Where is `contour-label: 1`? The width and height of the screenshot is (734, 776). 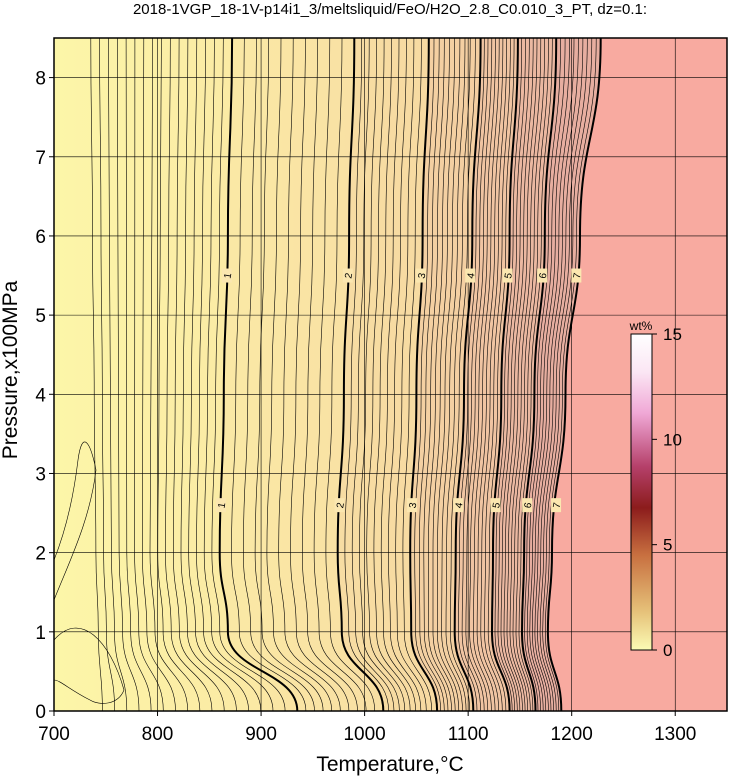 contour-label: 1 is located at coordinates (228, 276).